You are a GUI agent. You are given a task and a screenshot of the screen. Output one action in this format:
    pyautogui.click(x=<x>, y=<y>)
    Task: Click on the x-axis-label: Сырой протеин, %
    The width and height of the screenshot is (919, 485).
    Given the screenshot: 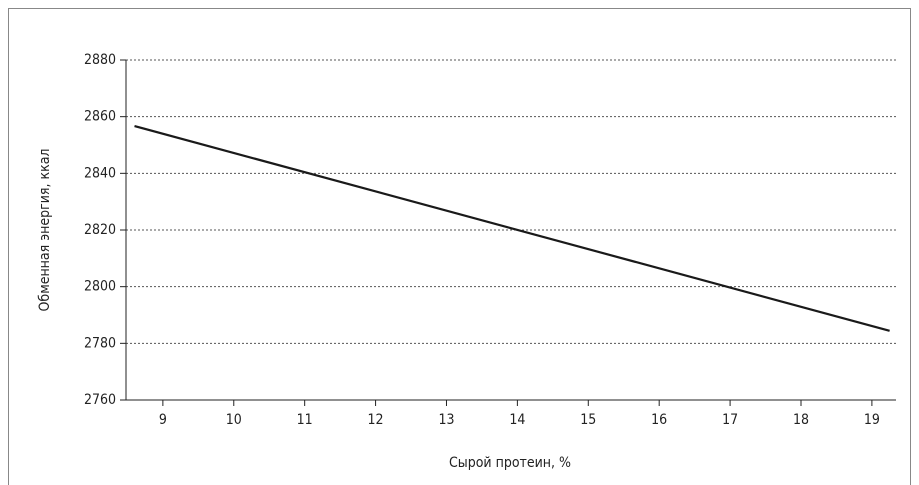 What is the action you would take?
    pyautogui.click(x=510, y=463)
    